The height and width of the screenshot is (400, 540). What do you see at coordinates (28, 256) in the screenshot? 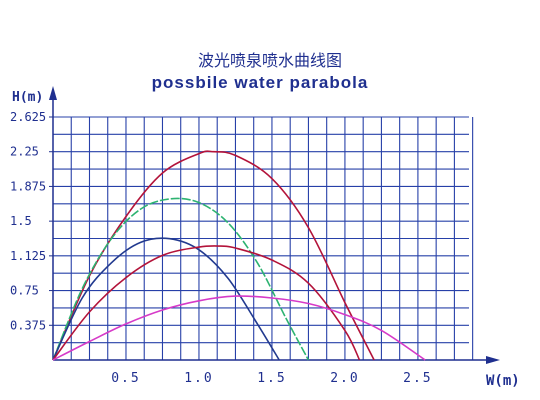
I see `y-tick-label: 1.125` at bounding box center [28, 256].